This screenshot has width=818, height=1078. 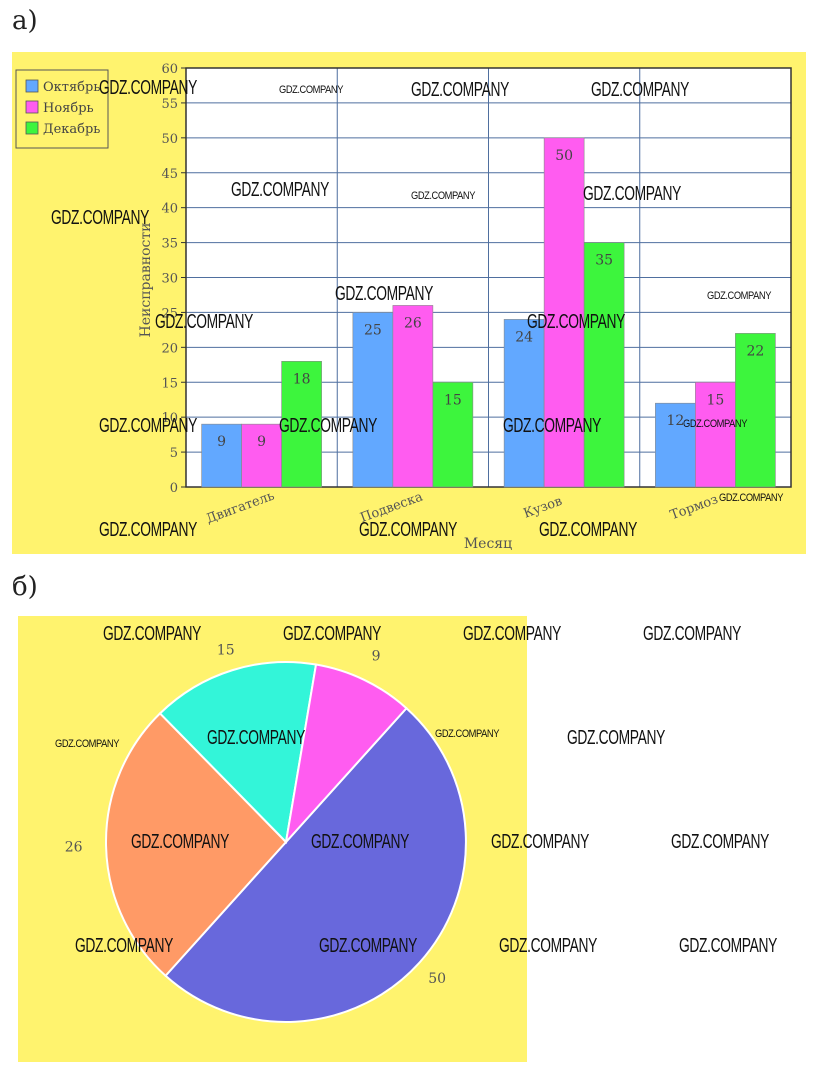 What do you see at coordinates (169, 139) in the screenshot?
I see `y-tick-label: 50` at bounding box center [169, 139].